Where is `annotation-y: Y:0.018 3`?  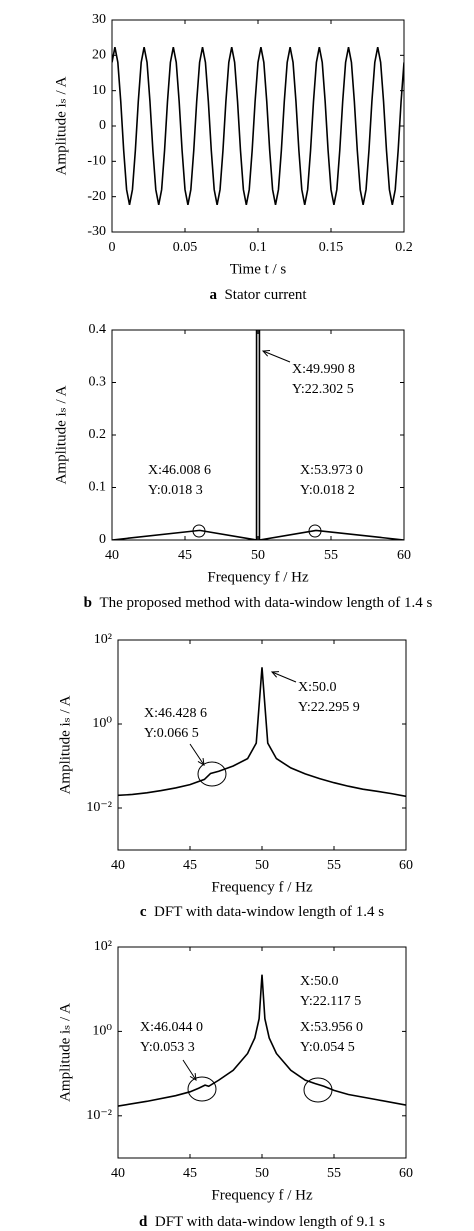 annotation-y: Y:0.018 3 is located at coordinates (175, 490).